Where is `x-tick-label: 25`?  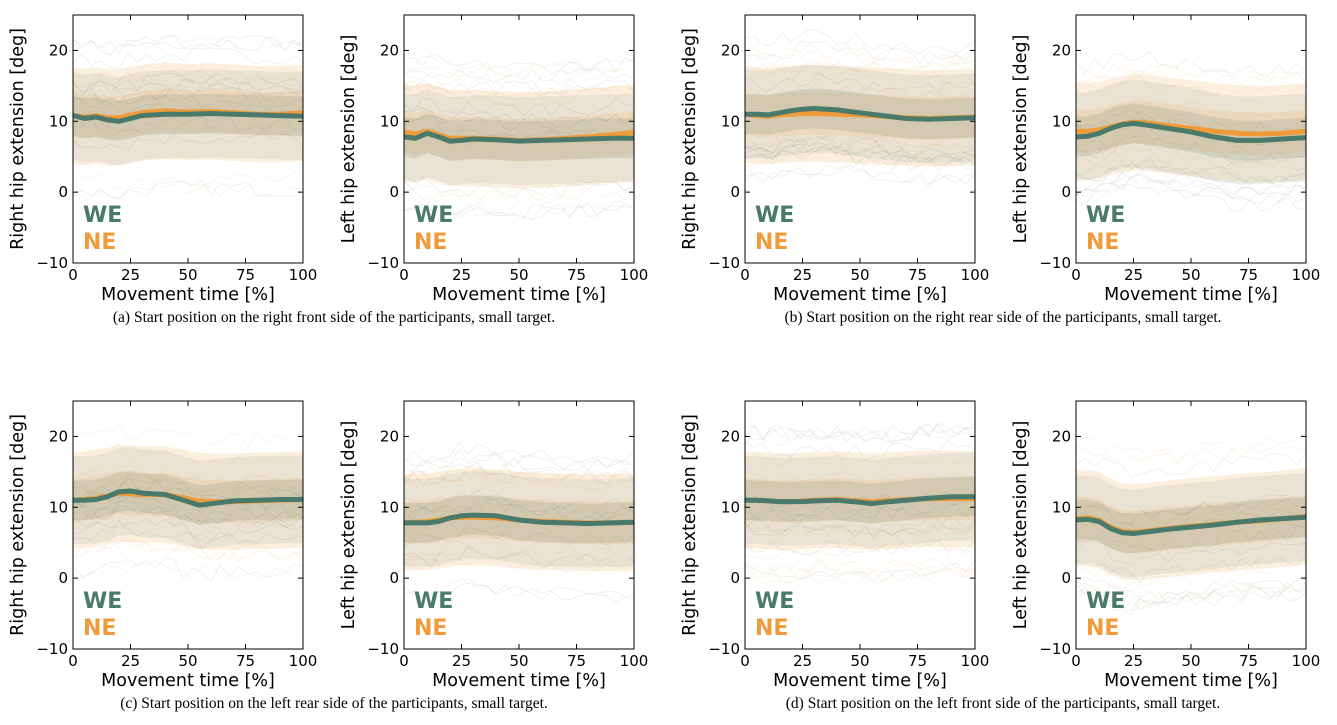 x-tick-label: 25 is located at coordinates (1133, 661).